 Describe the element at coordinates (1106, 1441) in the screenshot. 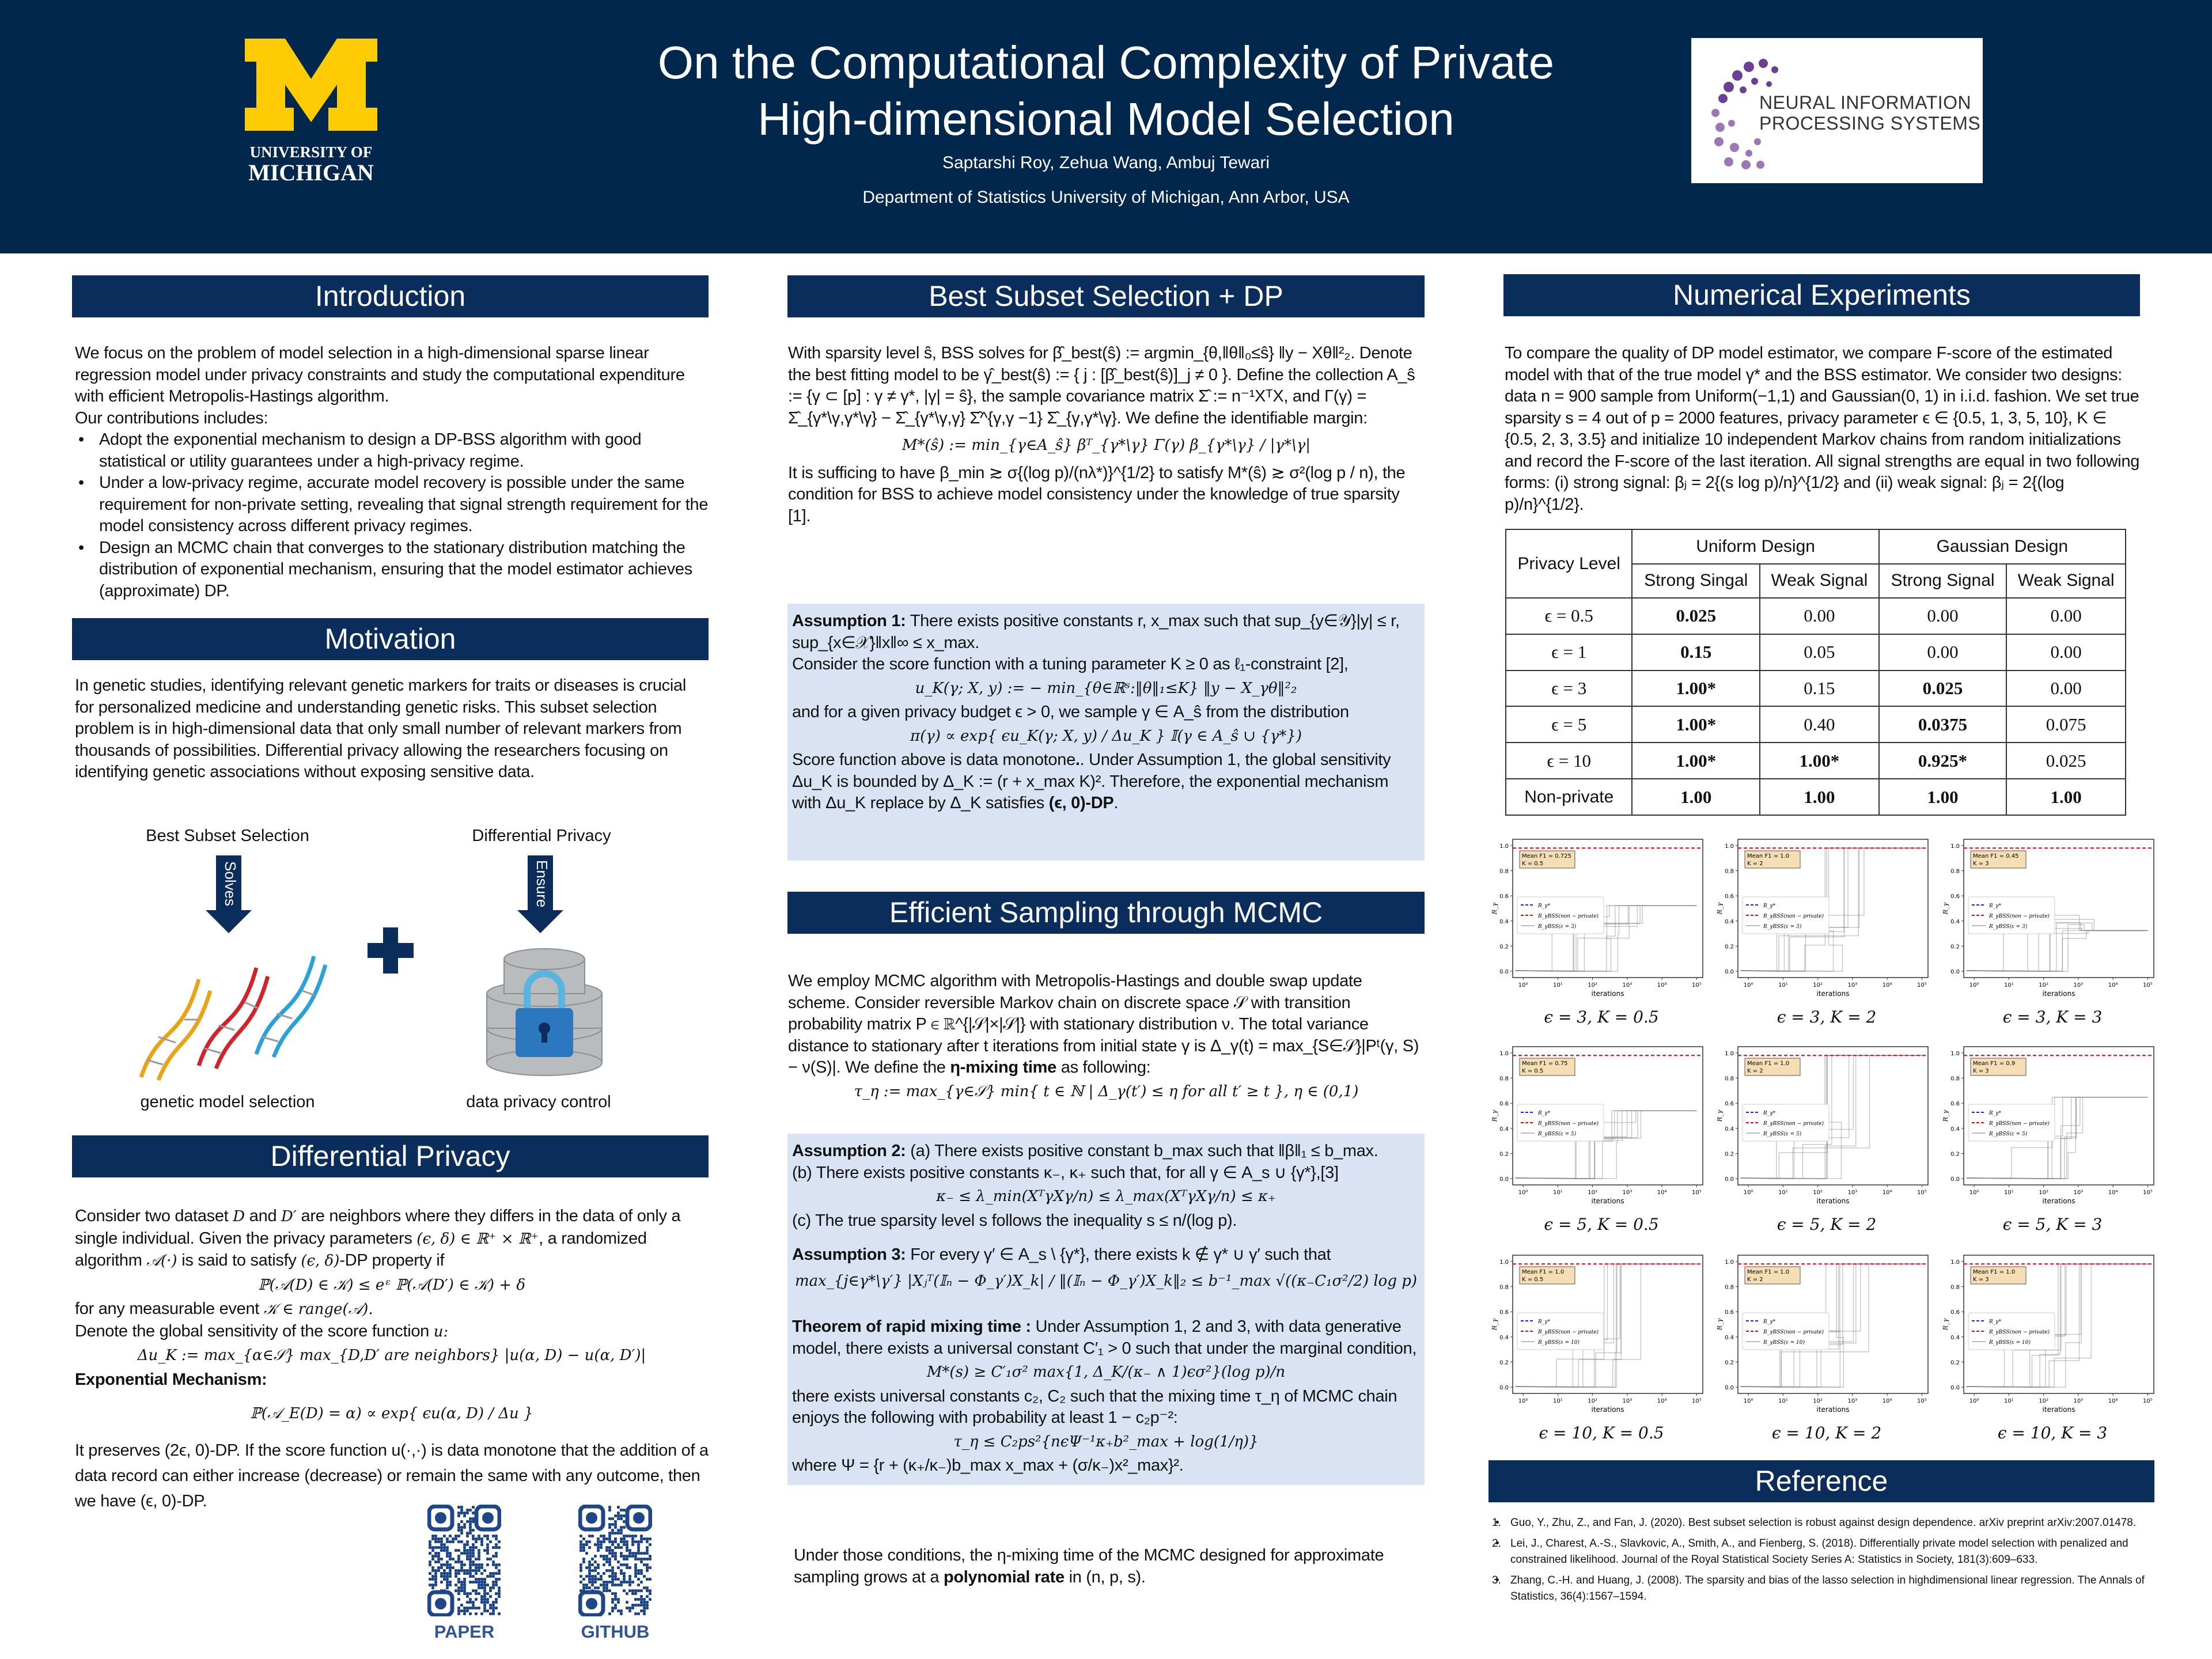

I see `mixing-bound-formula: τ_η ≤ C₂ps²{nϵΨ⁻¹κ₊b²_max + log(1/η)}` at that location.